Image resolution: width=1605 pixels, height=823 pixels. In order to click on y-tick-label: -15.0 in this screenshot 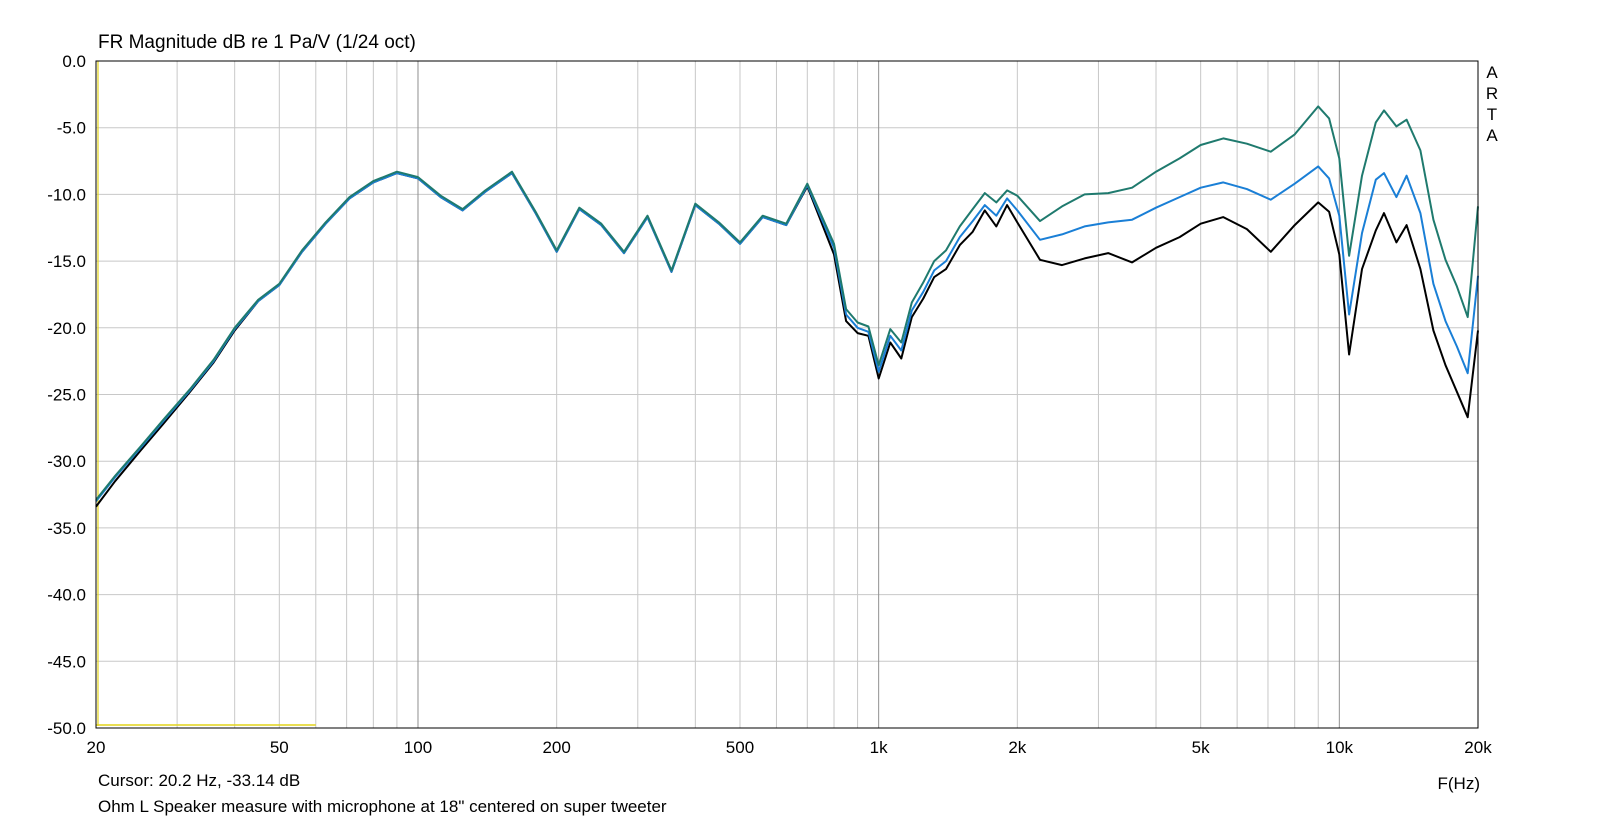, I will do `click(66, 261)`.